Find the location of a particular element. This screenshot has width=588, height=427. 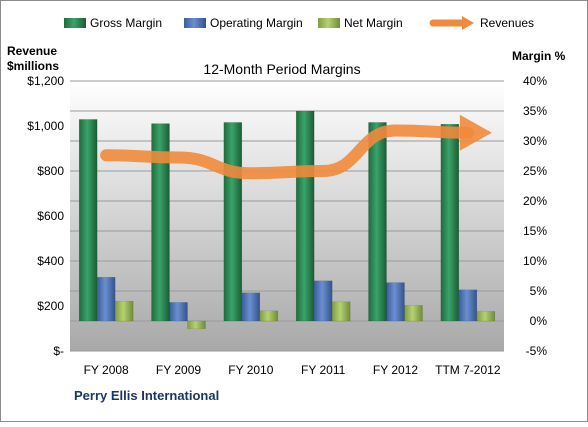

left-axis-title-line1: Revenue is located at coordinates (32, 51).